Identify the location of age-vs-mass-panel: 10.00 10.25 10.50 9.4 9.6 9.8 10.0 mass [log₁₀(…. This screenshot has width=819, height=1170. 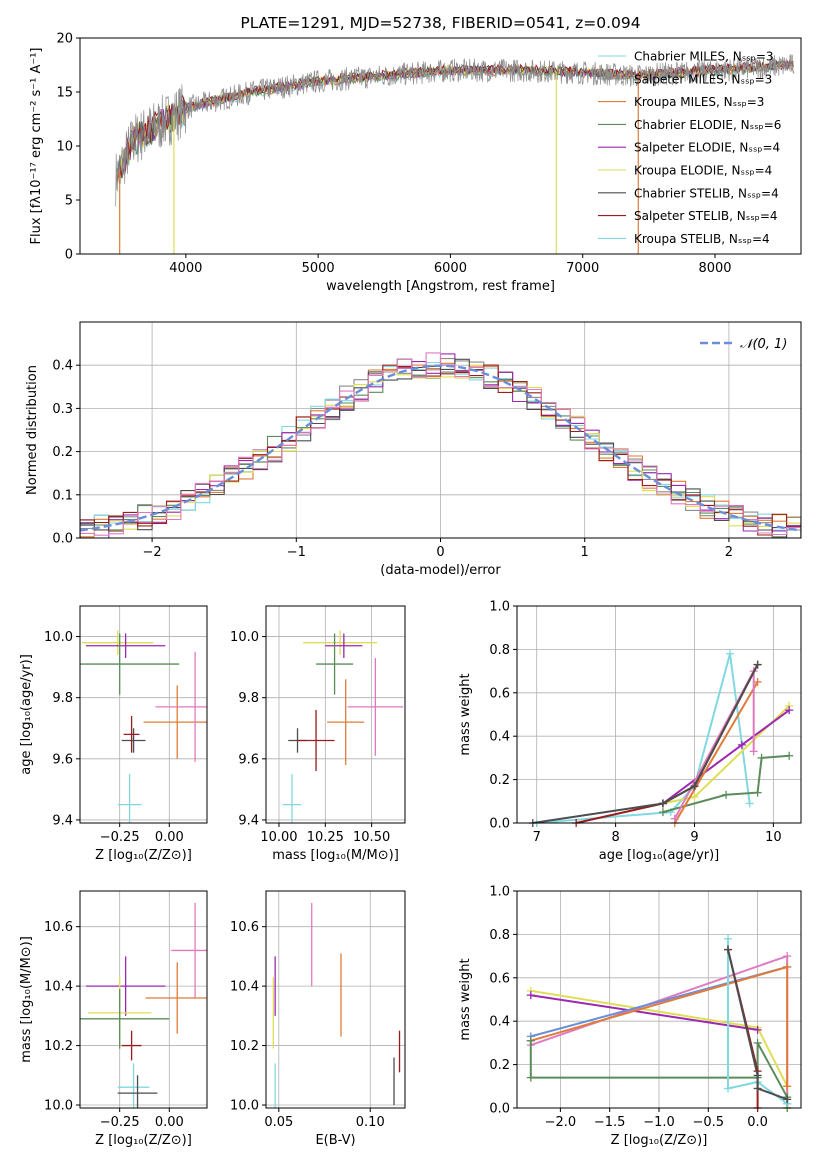
(318, 734).